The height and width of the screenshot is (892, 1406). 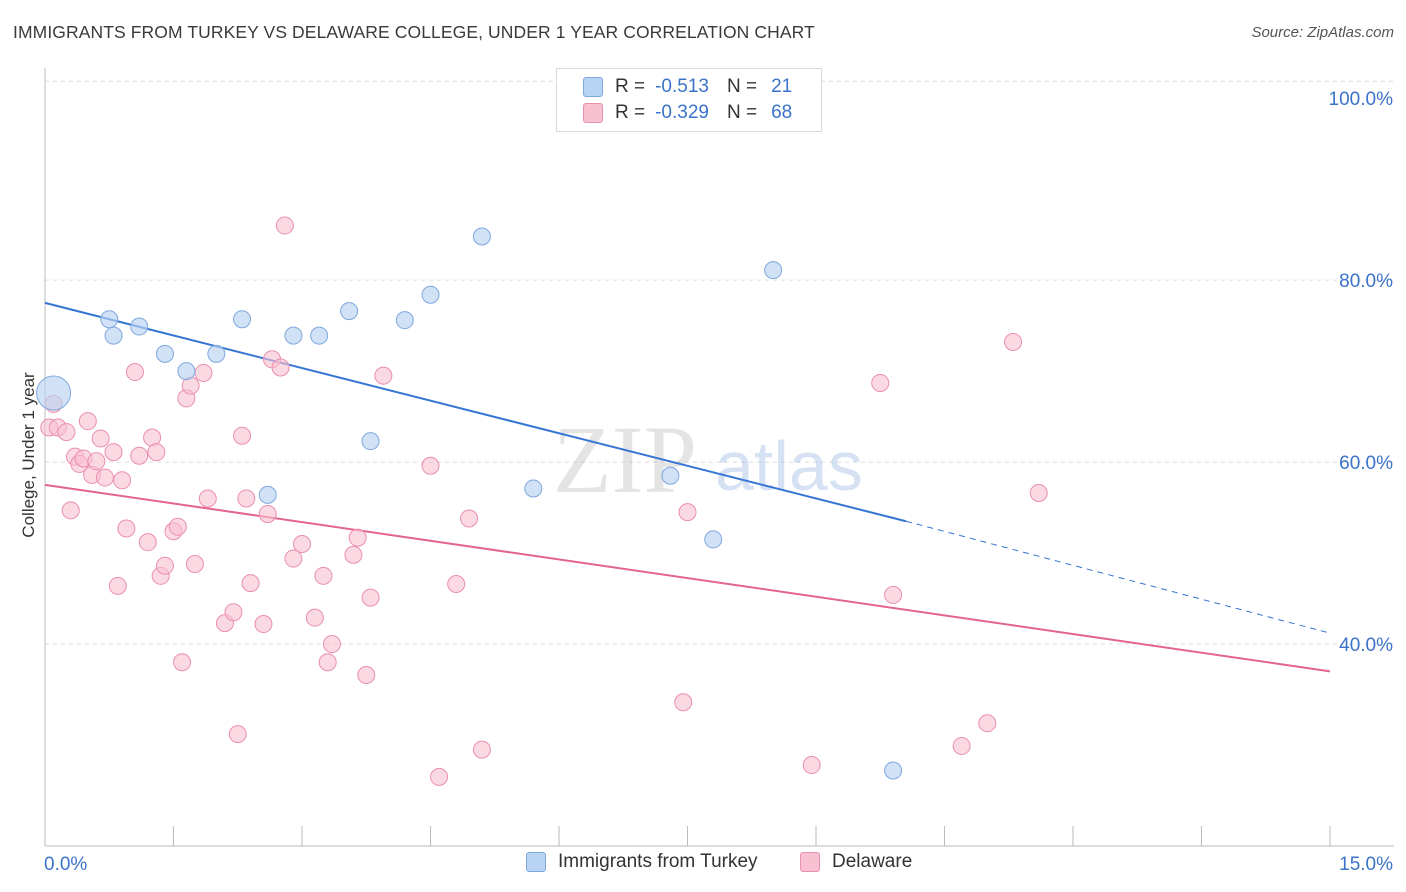 I want to click on legend-n-value: 21, so click(x=782, y=86).